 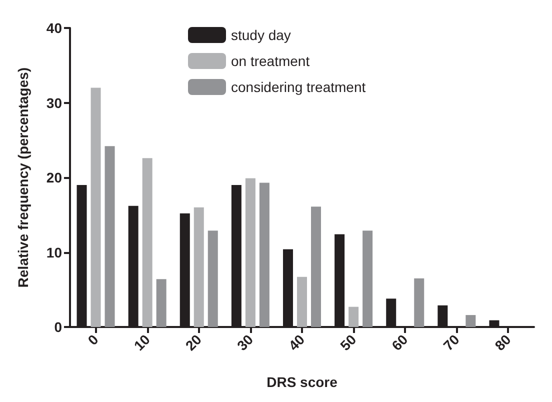 I want to click on y-tick-label: 20, so click(x=54, y=178).